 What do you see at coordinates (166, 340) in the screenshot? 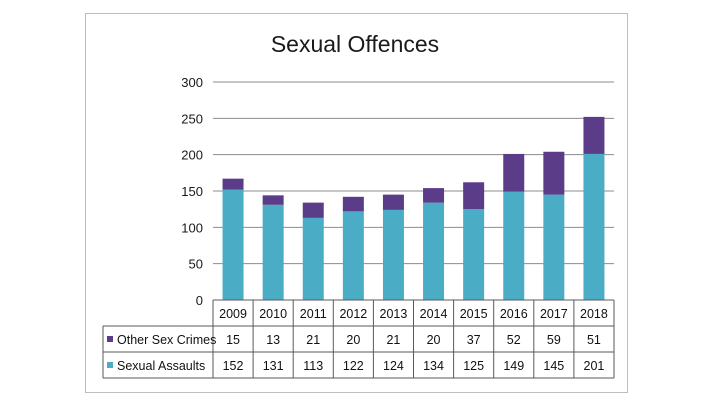
I see `legend-label: Other Sex Crimes` at bounding box center [166, 340].